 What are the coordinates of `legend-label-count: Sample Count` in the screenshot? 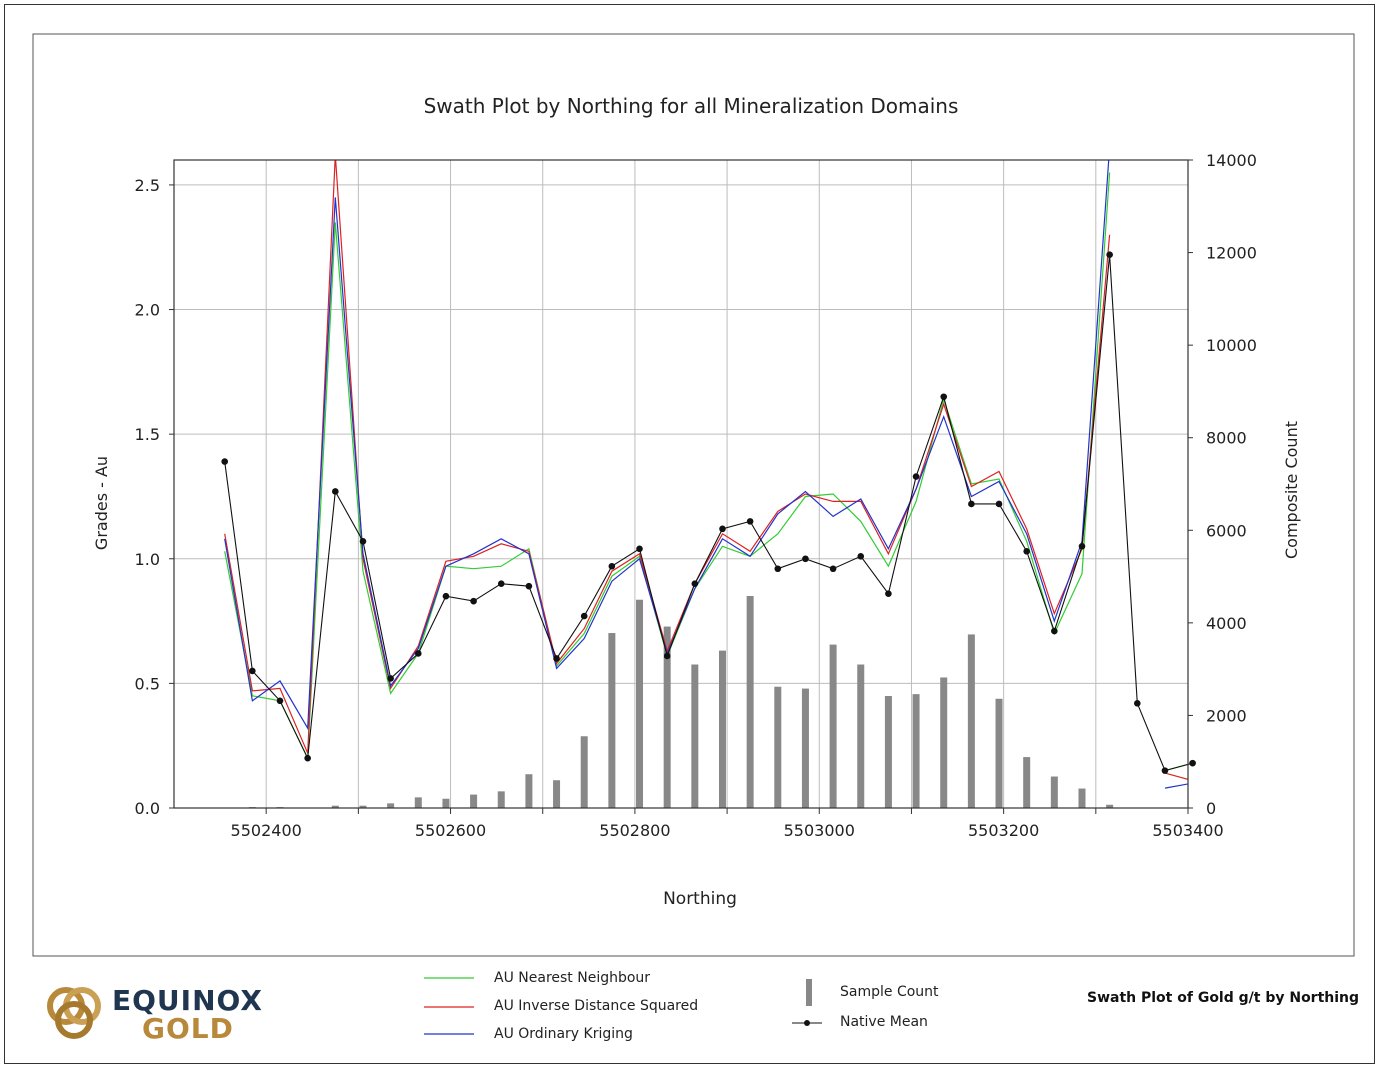 It's located at (889, 992).